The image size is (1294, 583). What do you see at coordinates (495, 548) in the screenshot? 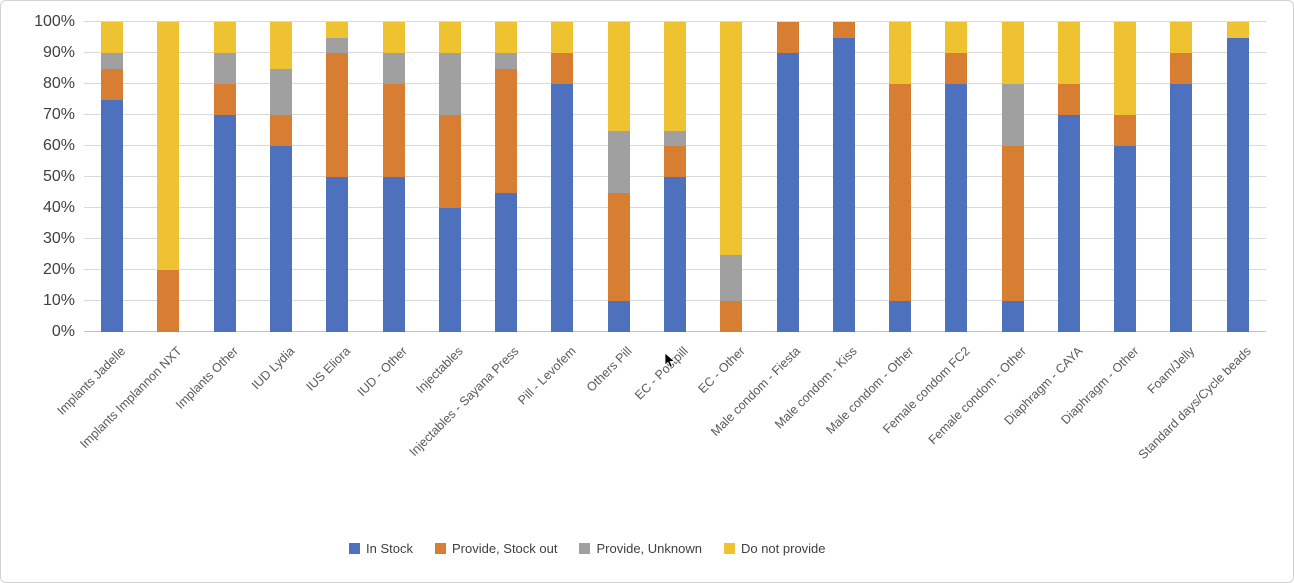
I see `legend-item: Provide, Stock out` at bounding box center [495, 548].